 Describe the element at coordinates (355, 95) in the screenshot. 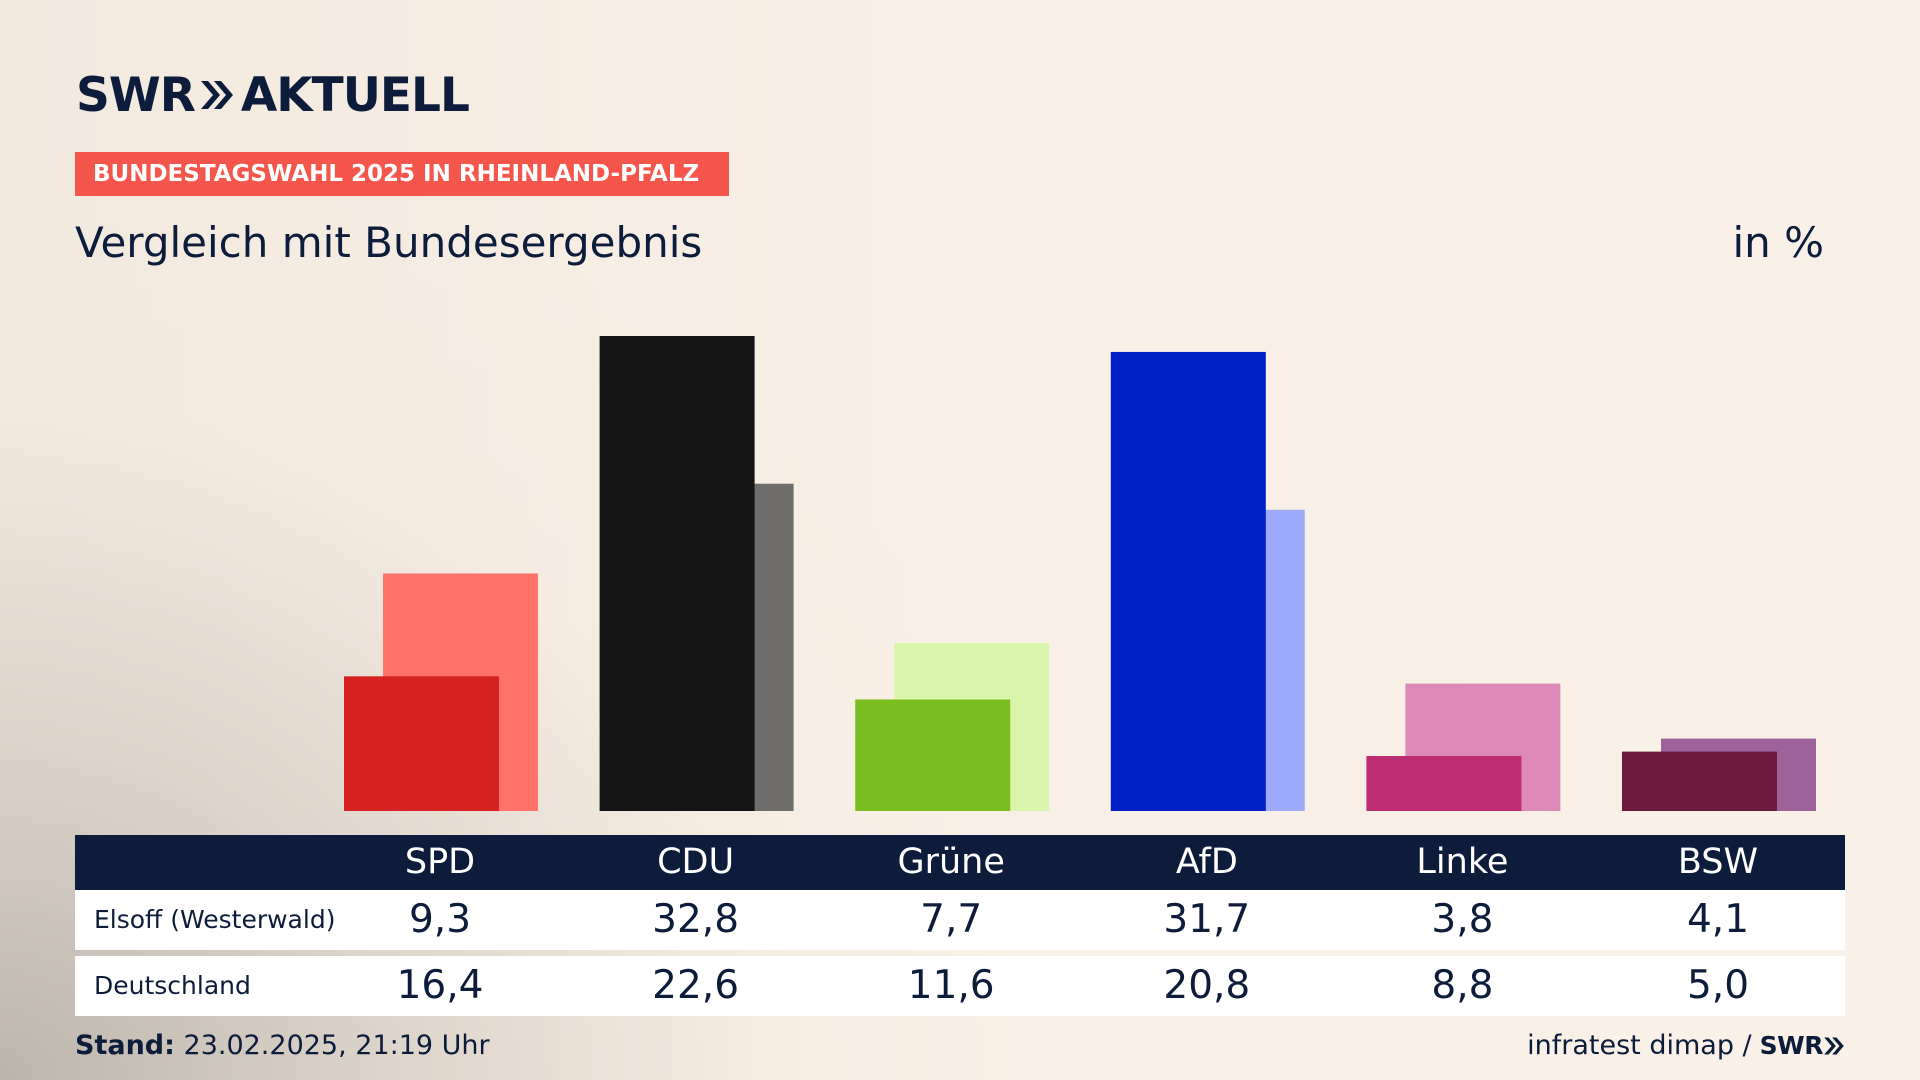

I see `logo-aktuell-text: AKTUELL` at that location.